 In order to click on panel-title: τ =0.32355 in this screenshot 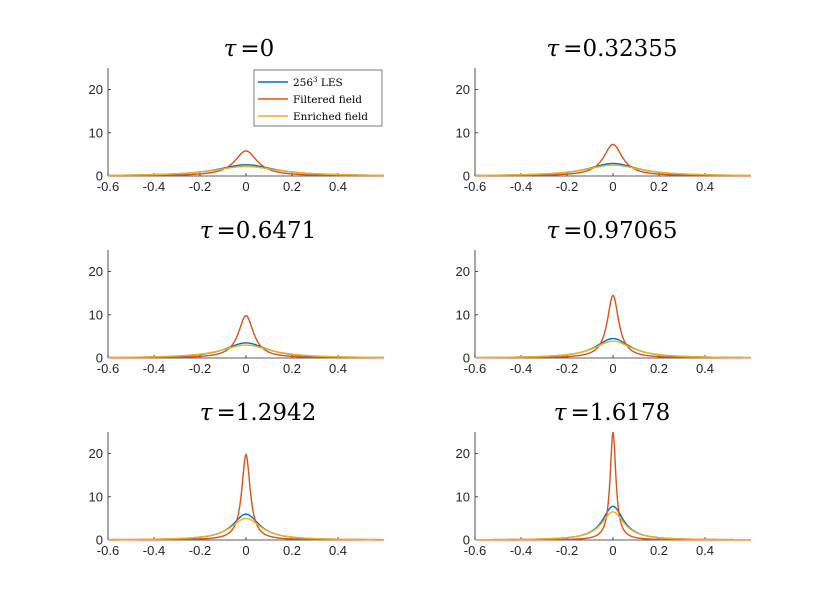, I will do `click(611, 49)`.